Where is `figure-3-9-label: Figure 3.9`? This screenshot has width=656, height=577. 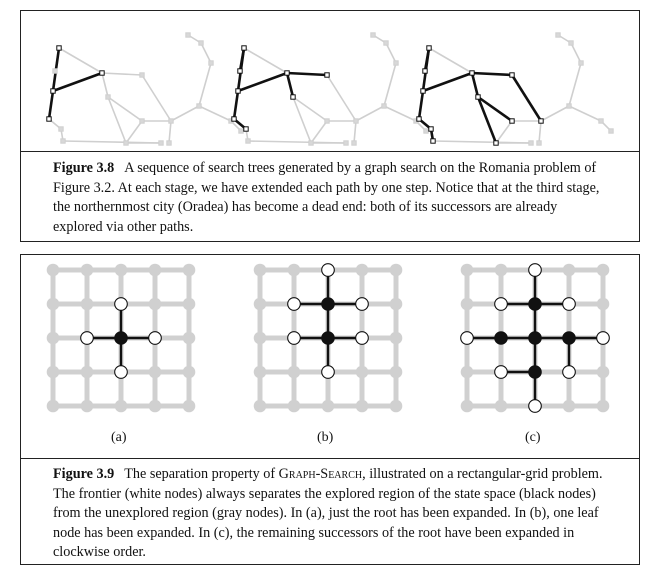 figure-3-9-label: Figure 3.9 is located at coordinates (84, 474).